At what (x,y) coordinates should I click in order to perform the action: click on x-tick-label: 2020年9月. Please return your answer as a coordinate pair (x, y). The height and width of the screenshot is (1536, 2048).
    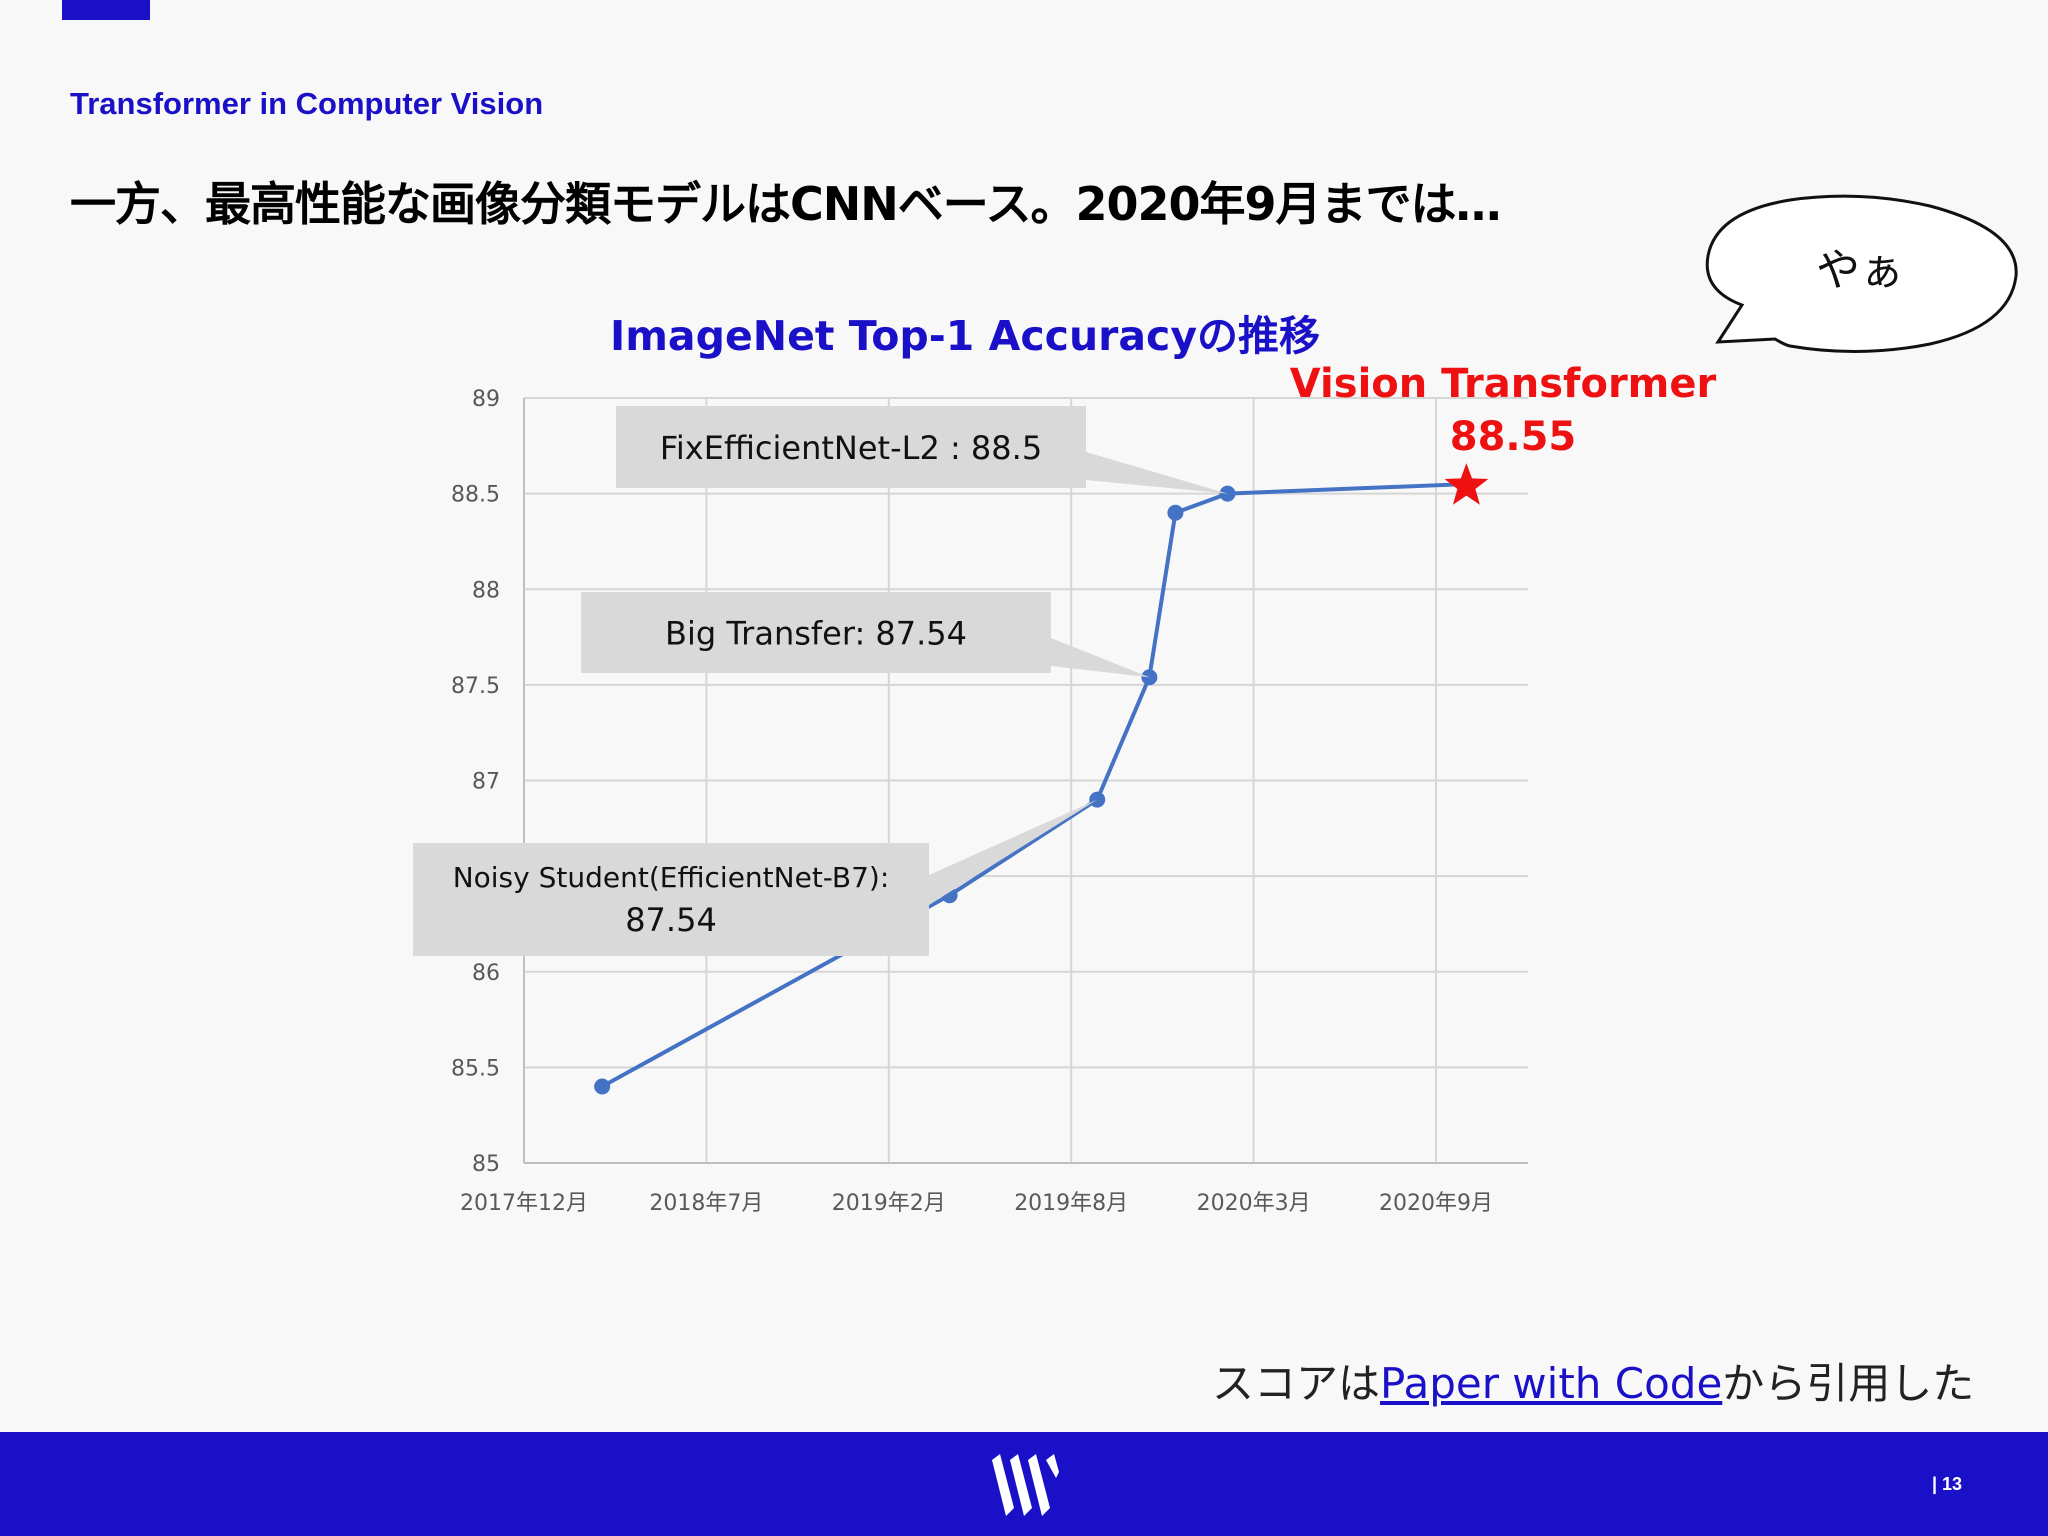
    Looking at the image, I should click on (1436, 1203).